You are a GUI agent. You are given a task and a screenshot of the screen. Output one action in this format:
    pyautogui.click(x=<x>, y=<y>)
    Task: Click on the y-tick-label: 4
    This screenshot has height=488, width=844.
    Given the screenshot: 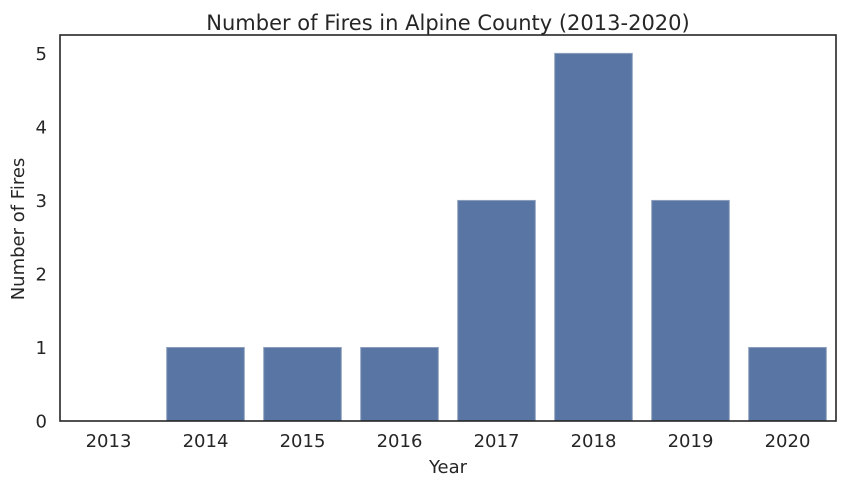 What is the action you would take?
    pyautogui.click(x=41, y=127)
    